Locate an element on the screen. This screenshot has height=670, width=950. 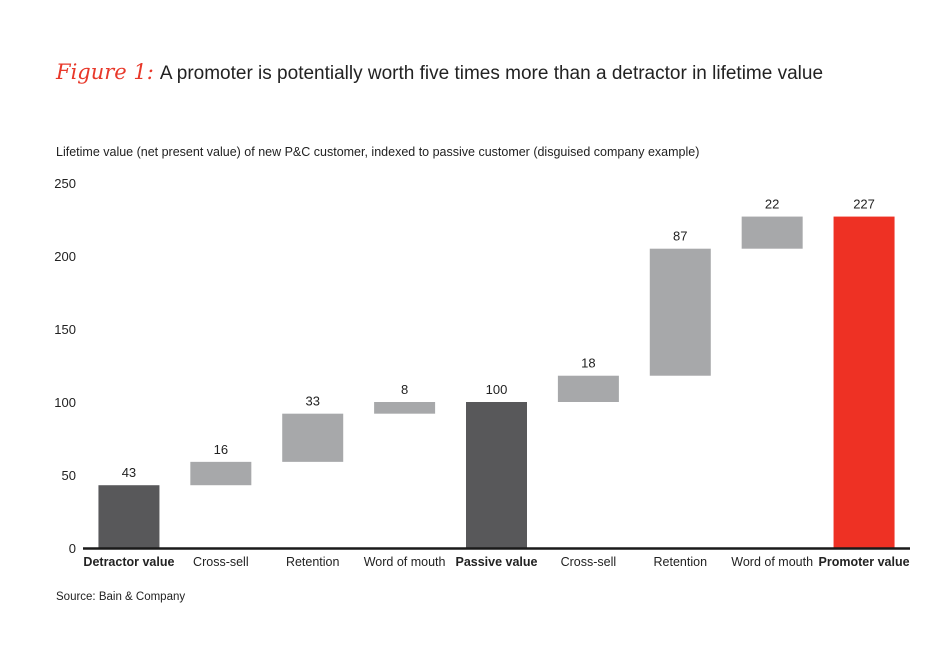
y-tick-label: 200 is located at coordinates (65, 256).